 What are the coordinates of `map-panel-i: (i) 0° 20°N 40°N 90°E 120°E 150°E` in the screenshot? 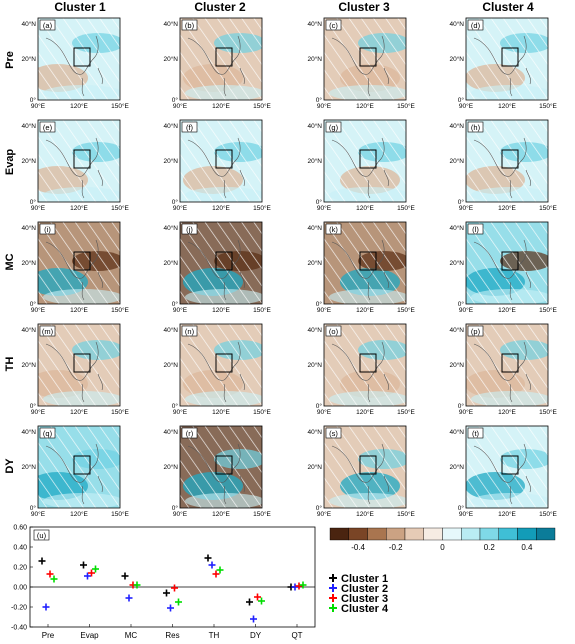 It's located at (75, 267).